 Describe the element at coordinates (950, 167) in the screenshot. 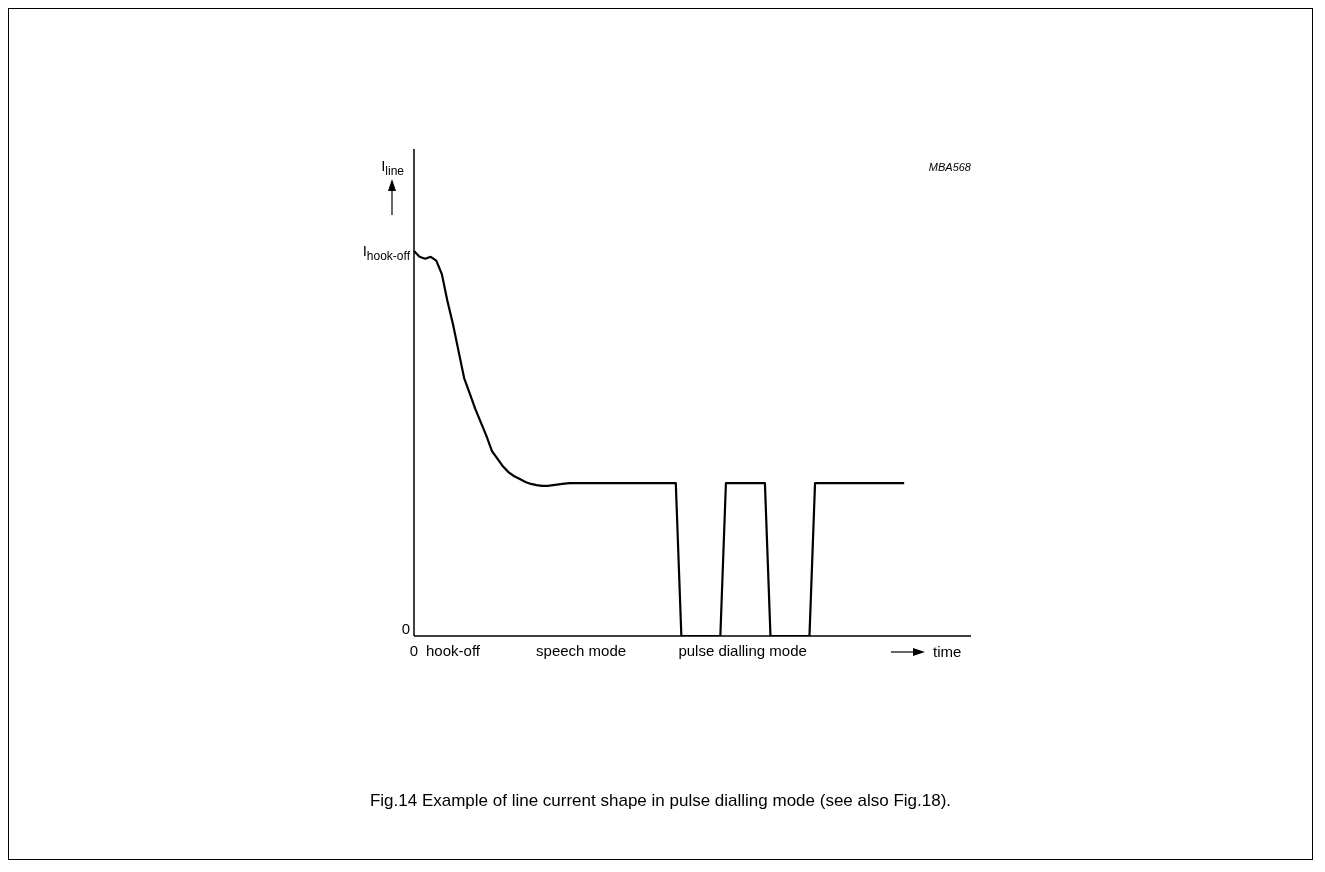

I see `text: MBA568` at that location.